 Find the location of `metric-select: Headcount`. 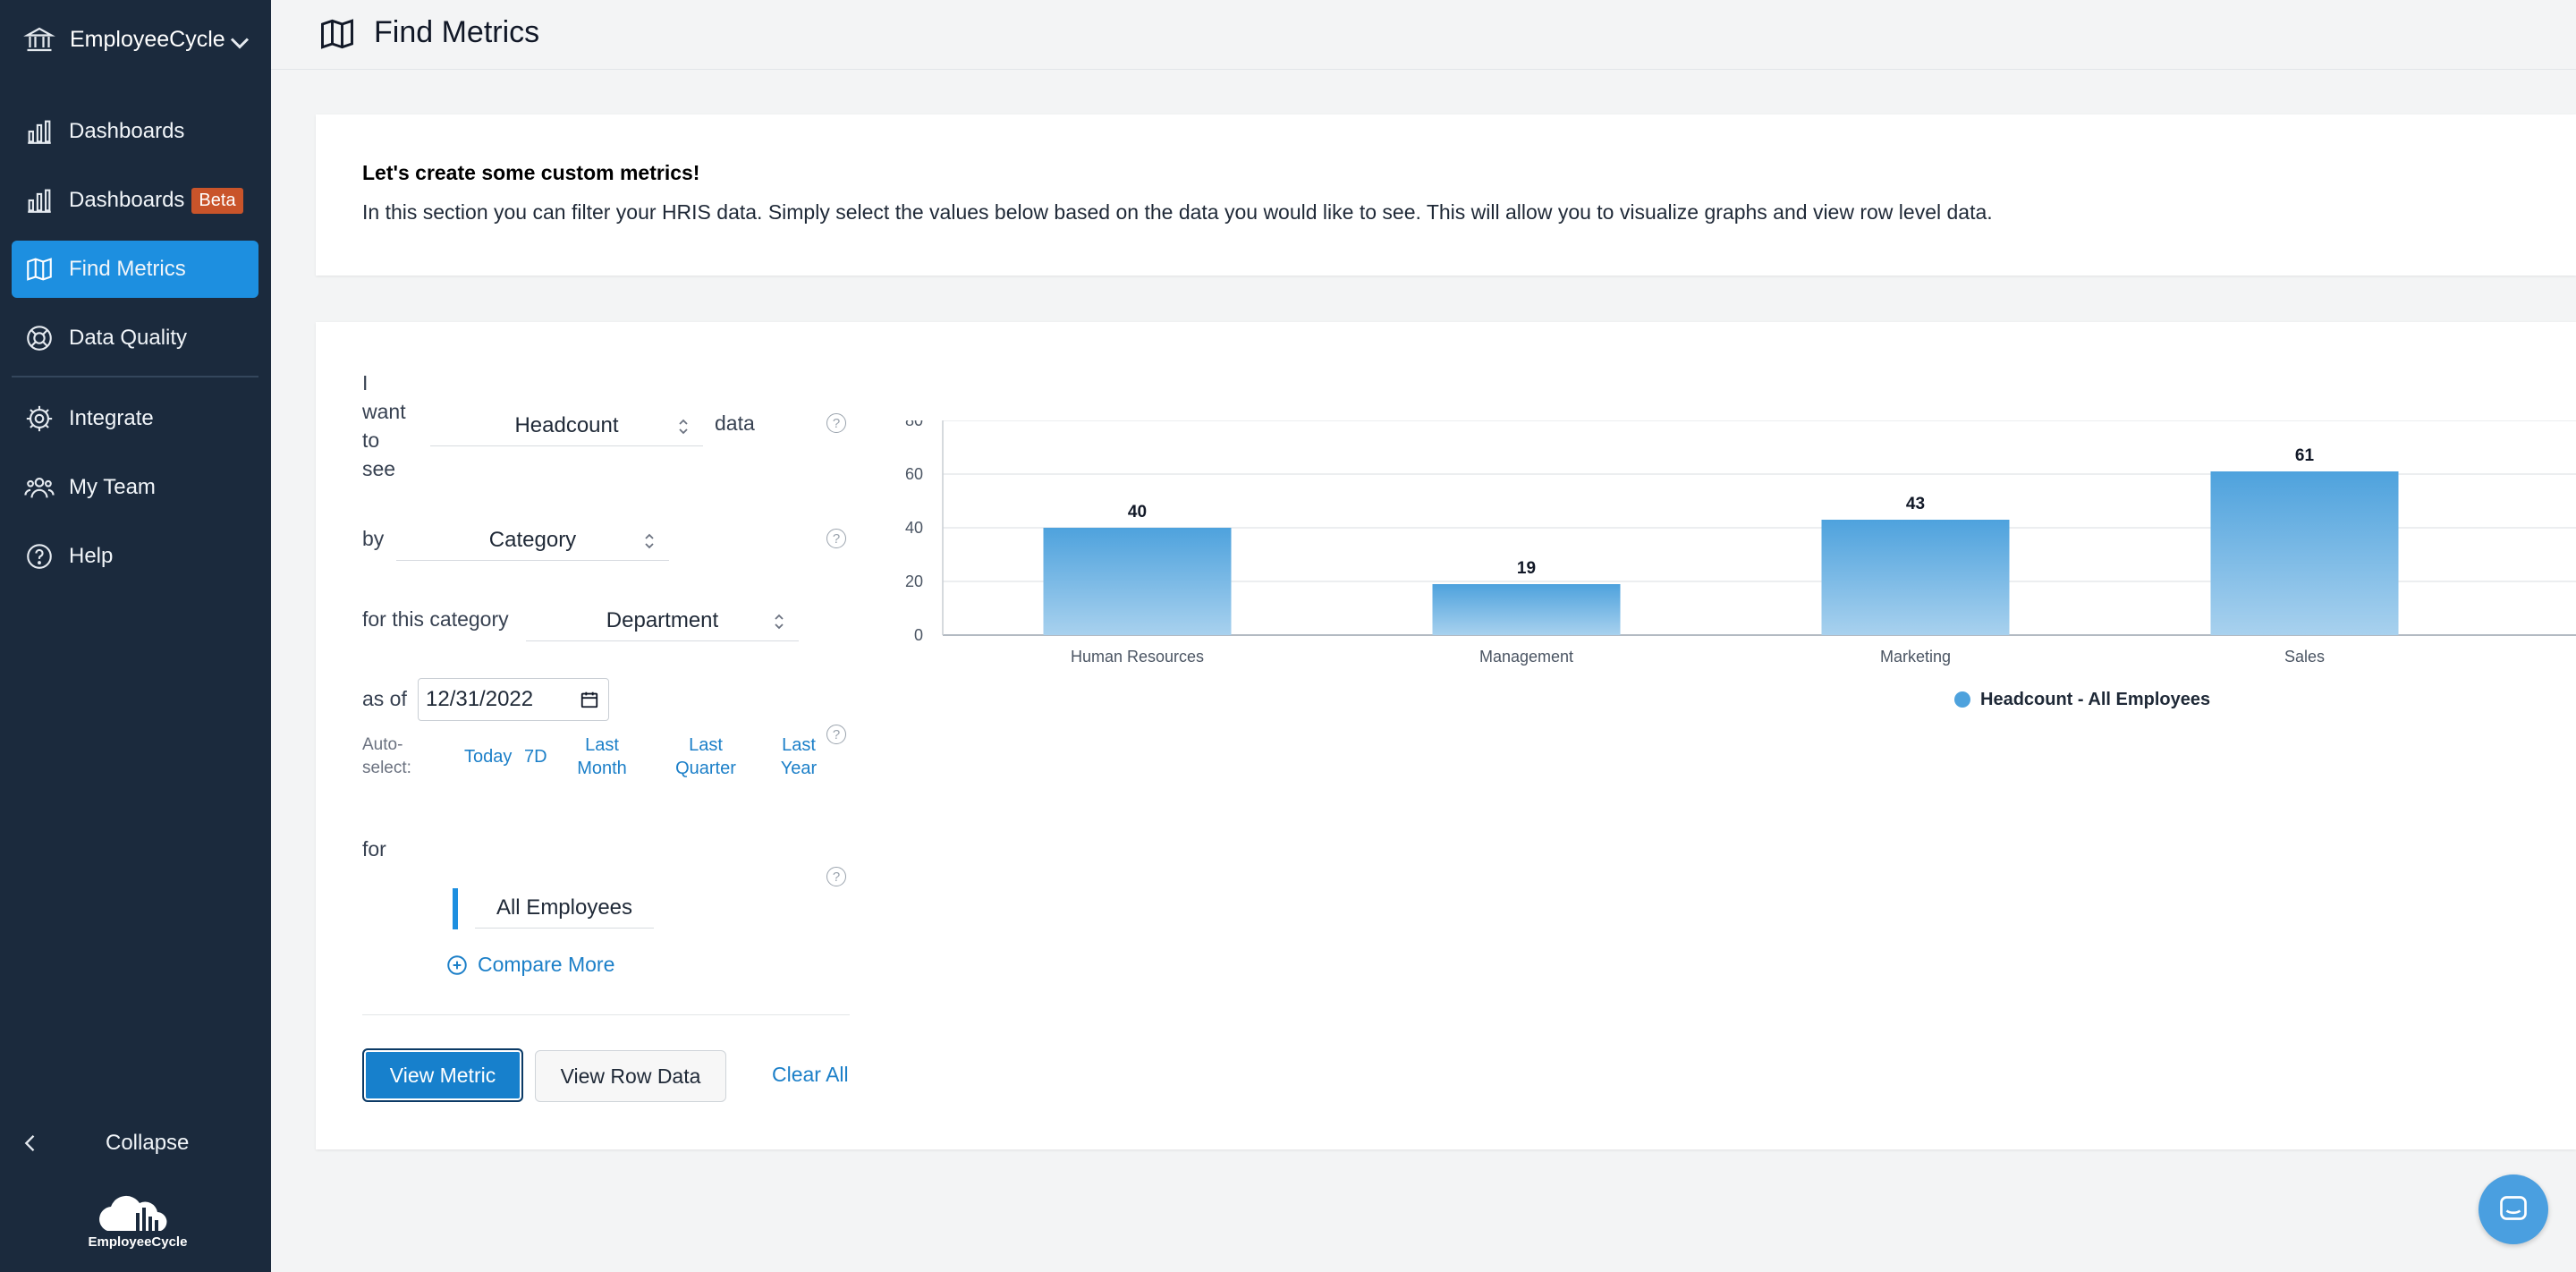

metric-select: Headcount is located at coordinates (566, 425).